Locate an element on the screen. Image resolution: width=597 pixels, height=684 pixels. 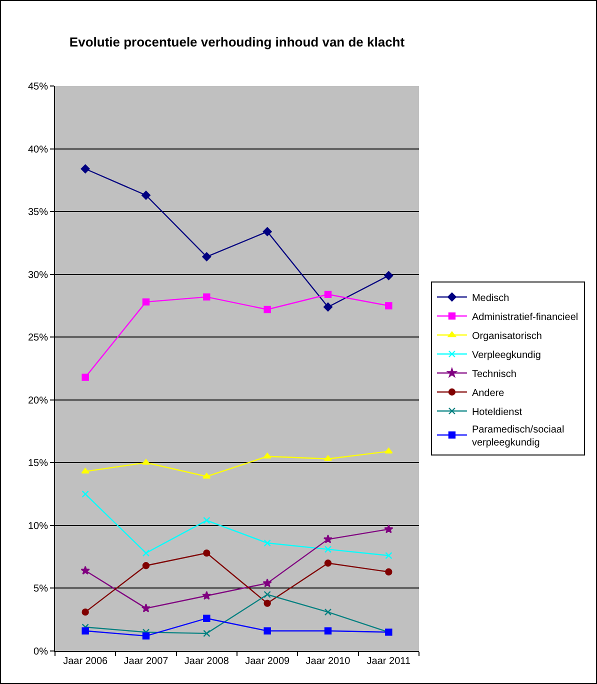
legend-label: Paramedisch/sociaal verpleegkundig is located at coordinates (518, 436).